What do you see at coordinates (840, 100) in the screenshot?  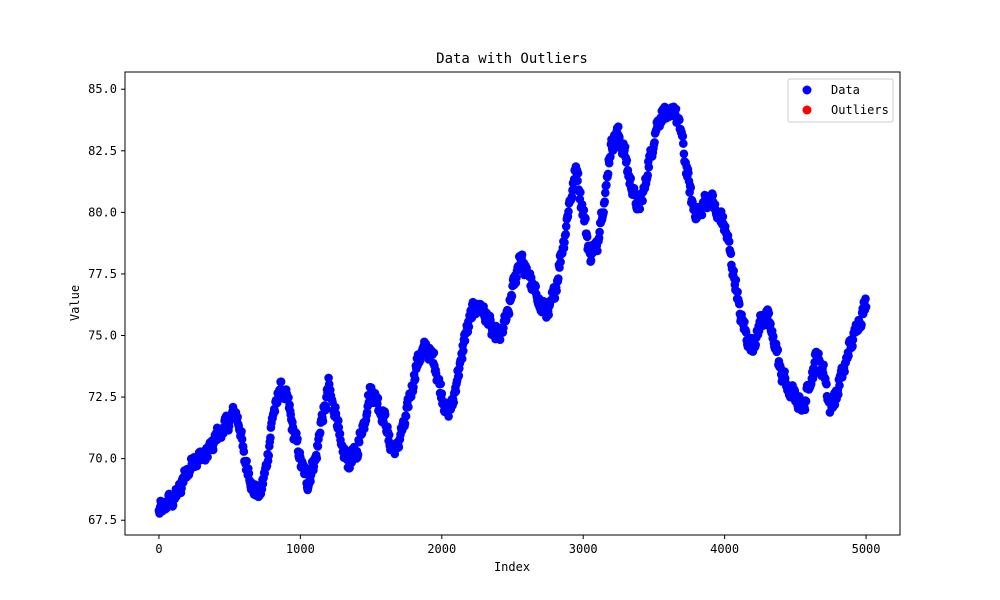 I see `legend: Data Outliers` at bounding box center [840, 100].